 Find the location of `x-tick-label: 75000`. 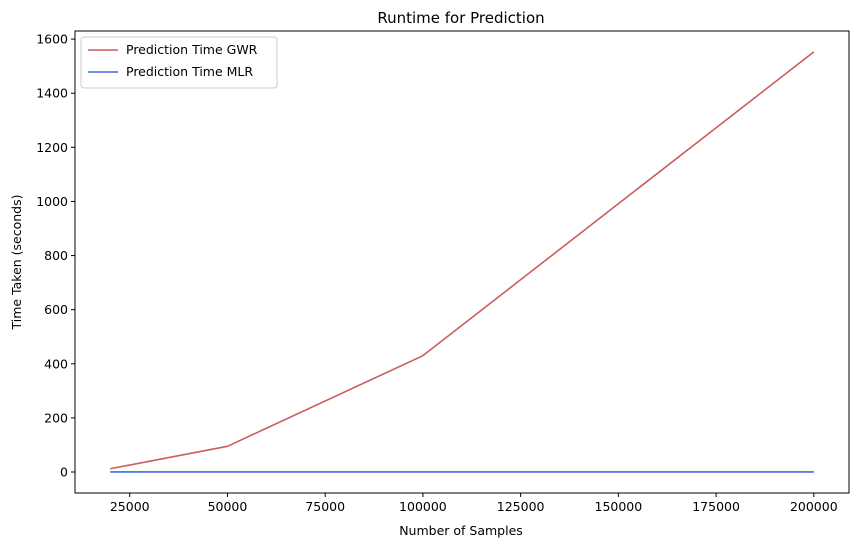

x-tick-label: 75000 is located at coordinates (325, 506).